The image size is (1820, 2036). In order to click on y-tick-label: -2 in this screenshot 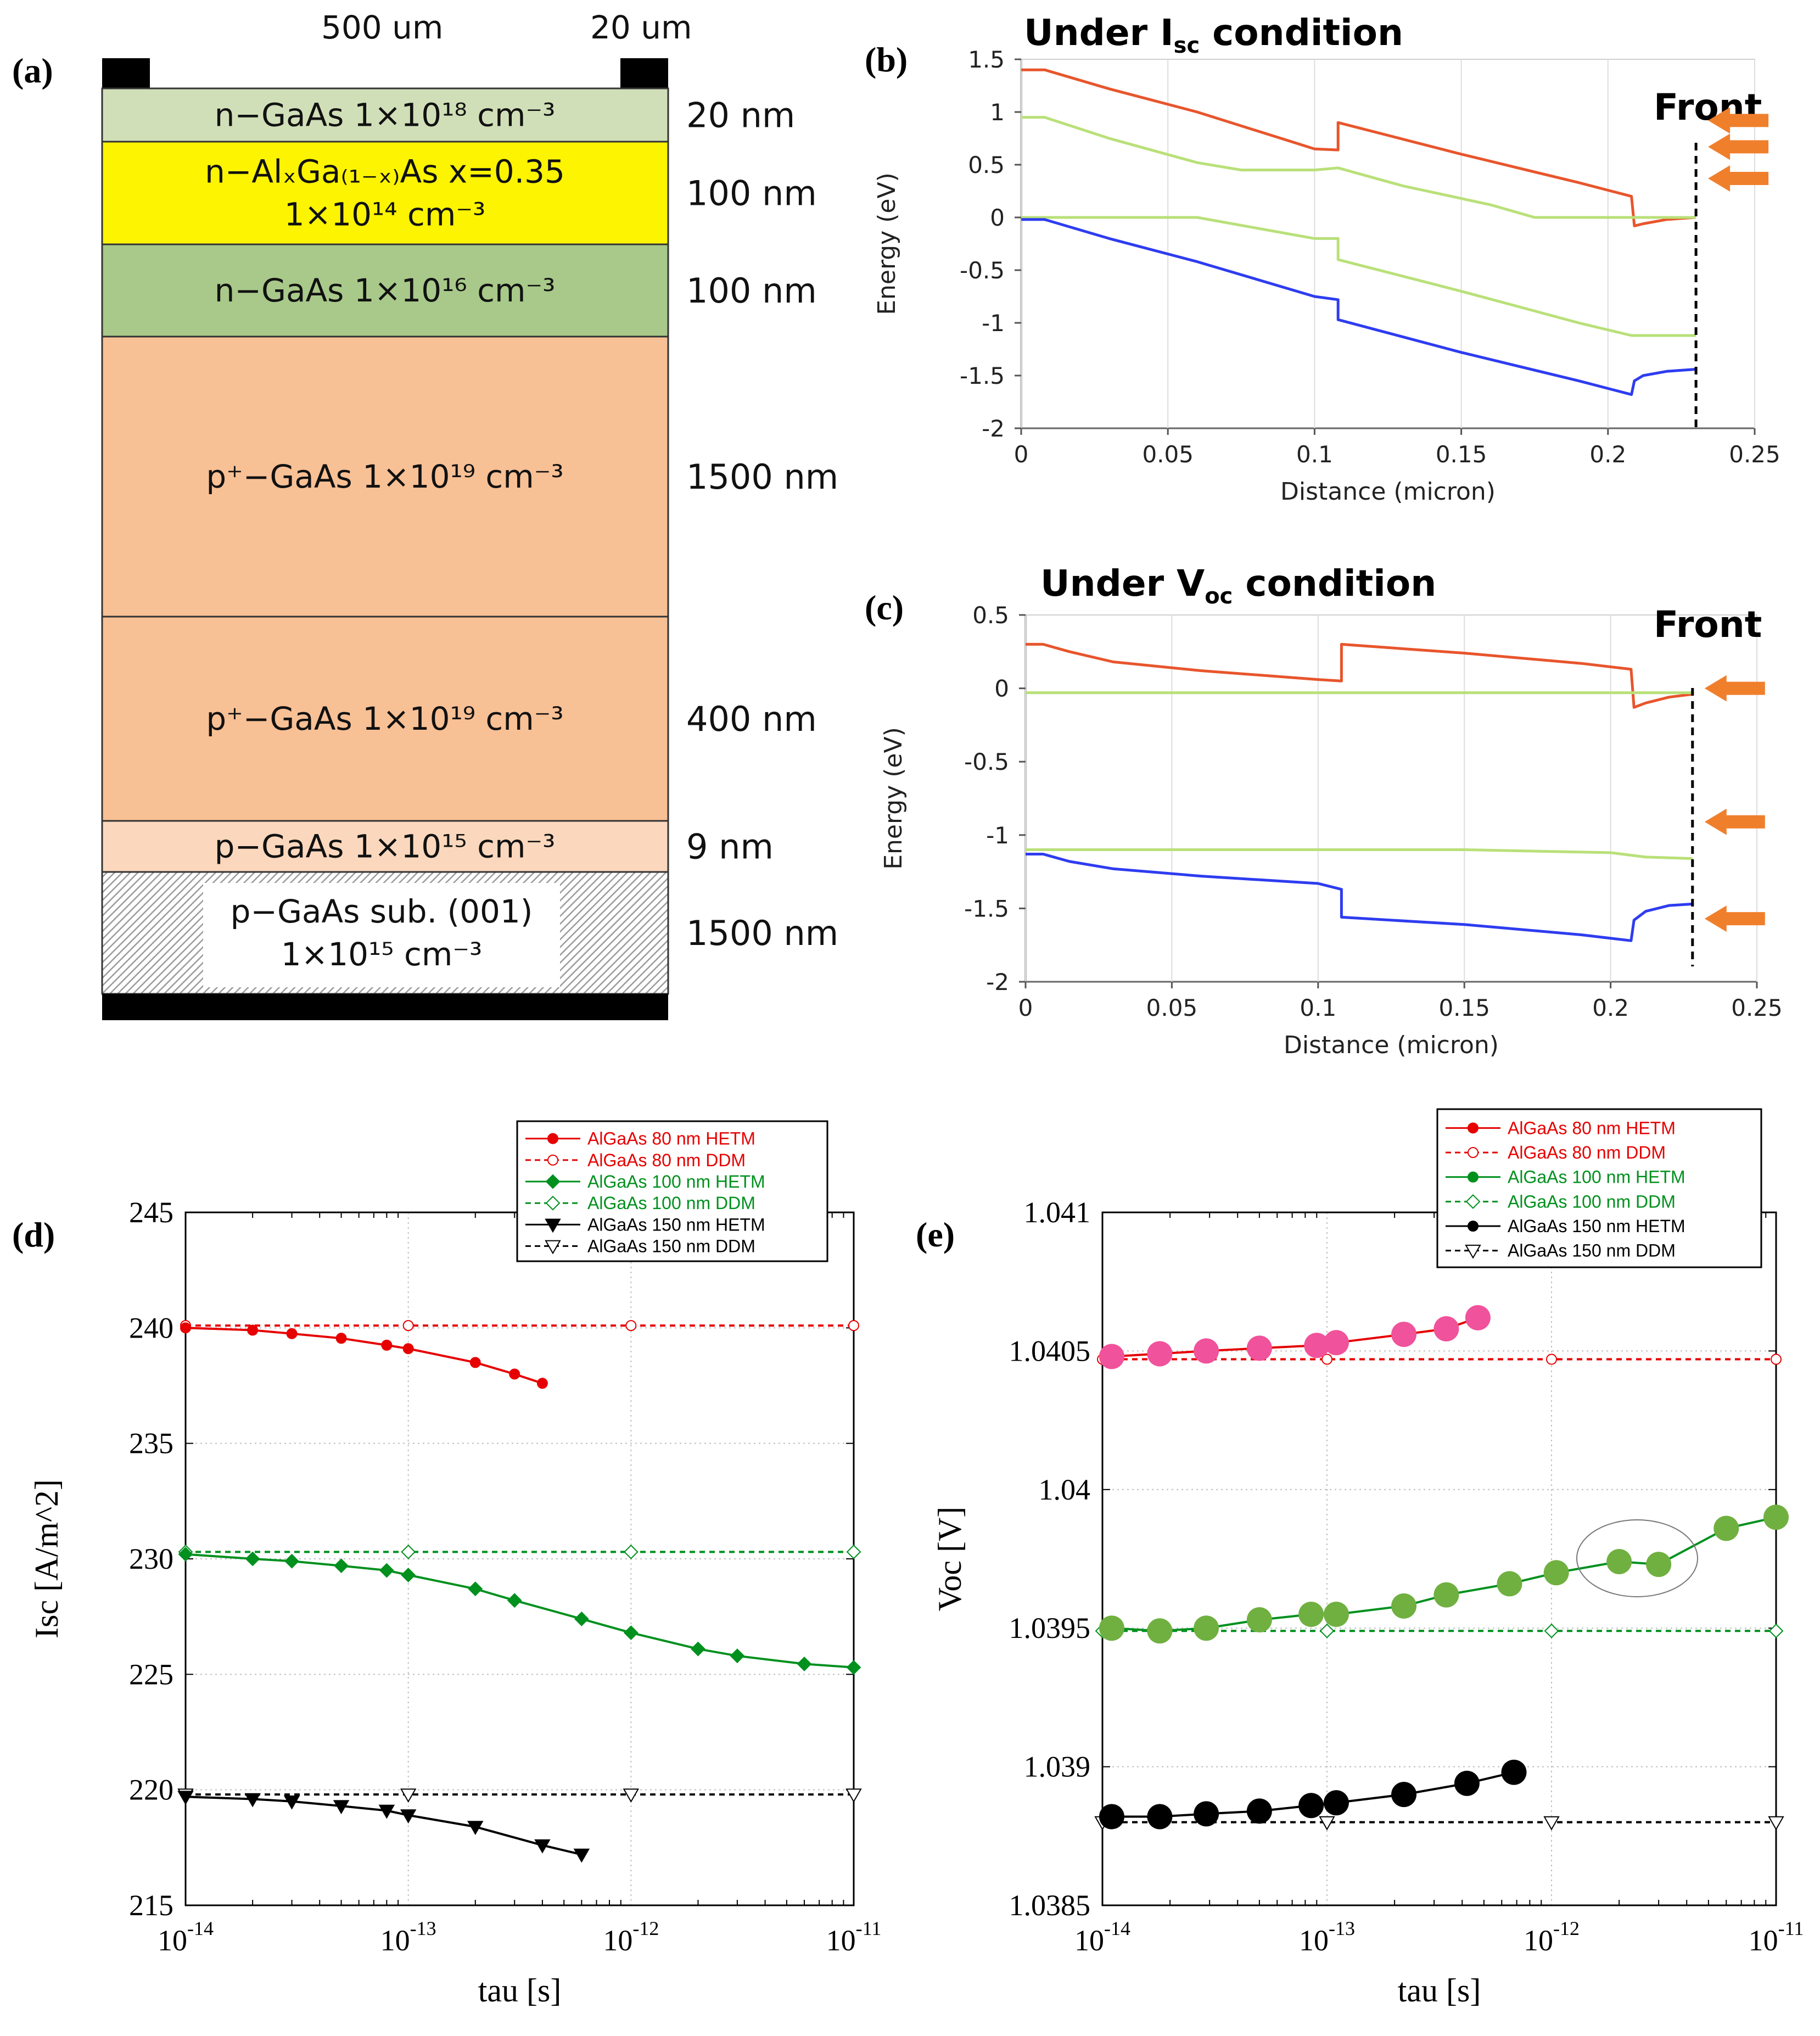, I will do `click(998, 982)`.